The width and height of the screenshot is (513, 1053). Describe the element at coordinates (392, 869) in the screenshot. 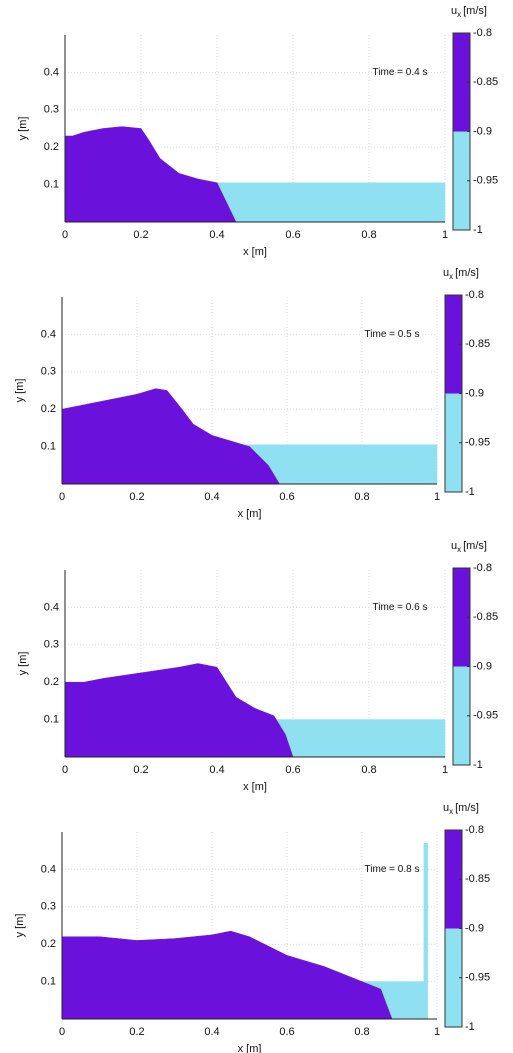

I see `annotation: Time = 0.8 s` at that location.